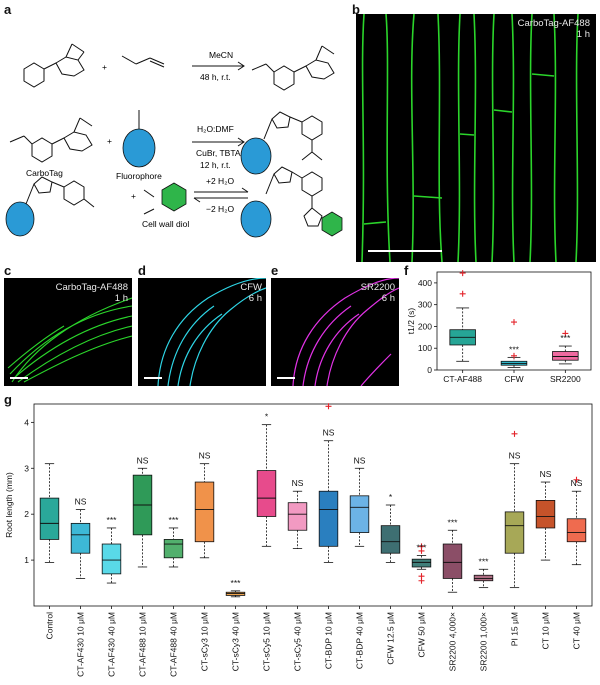  What do you see at coordinates (425, 326) in the screenshot?
I see `y-tick-label: 200` at bounding box center [425, 326].